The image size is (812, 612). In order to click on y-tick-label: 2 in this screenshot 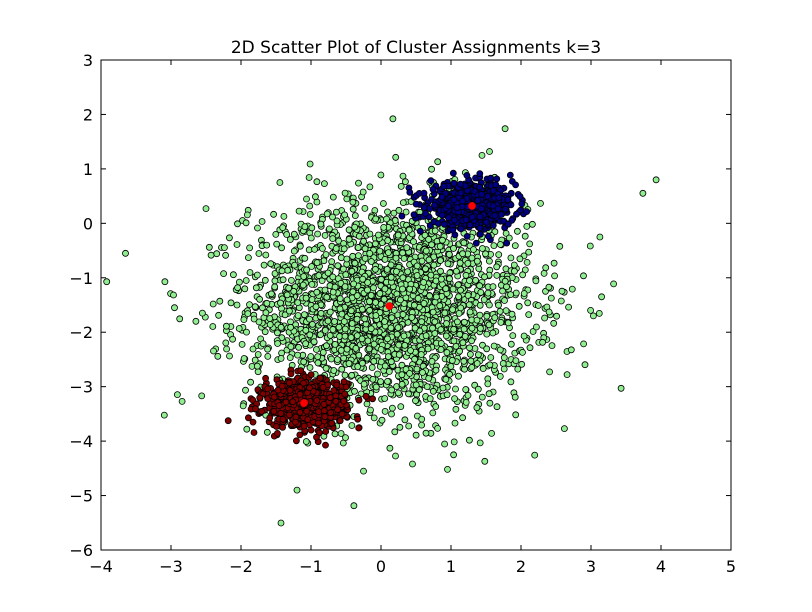, I will do `click(88, 114)`.